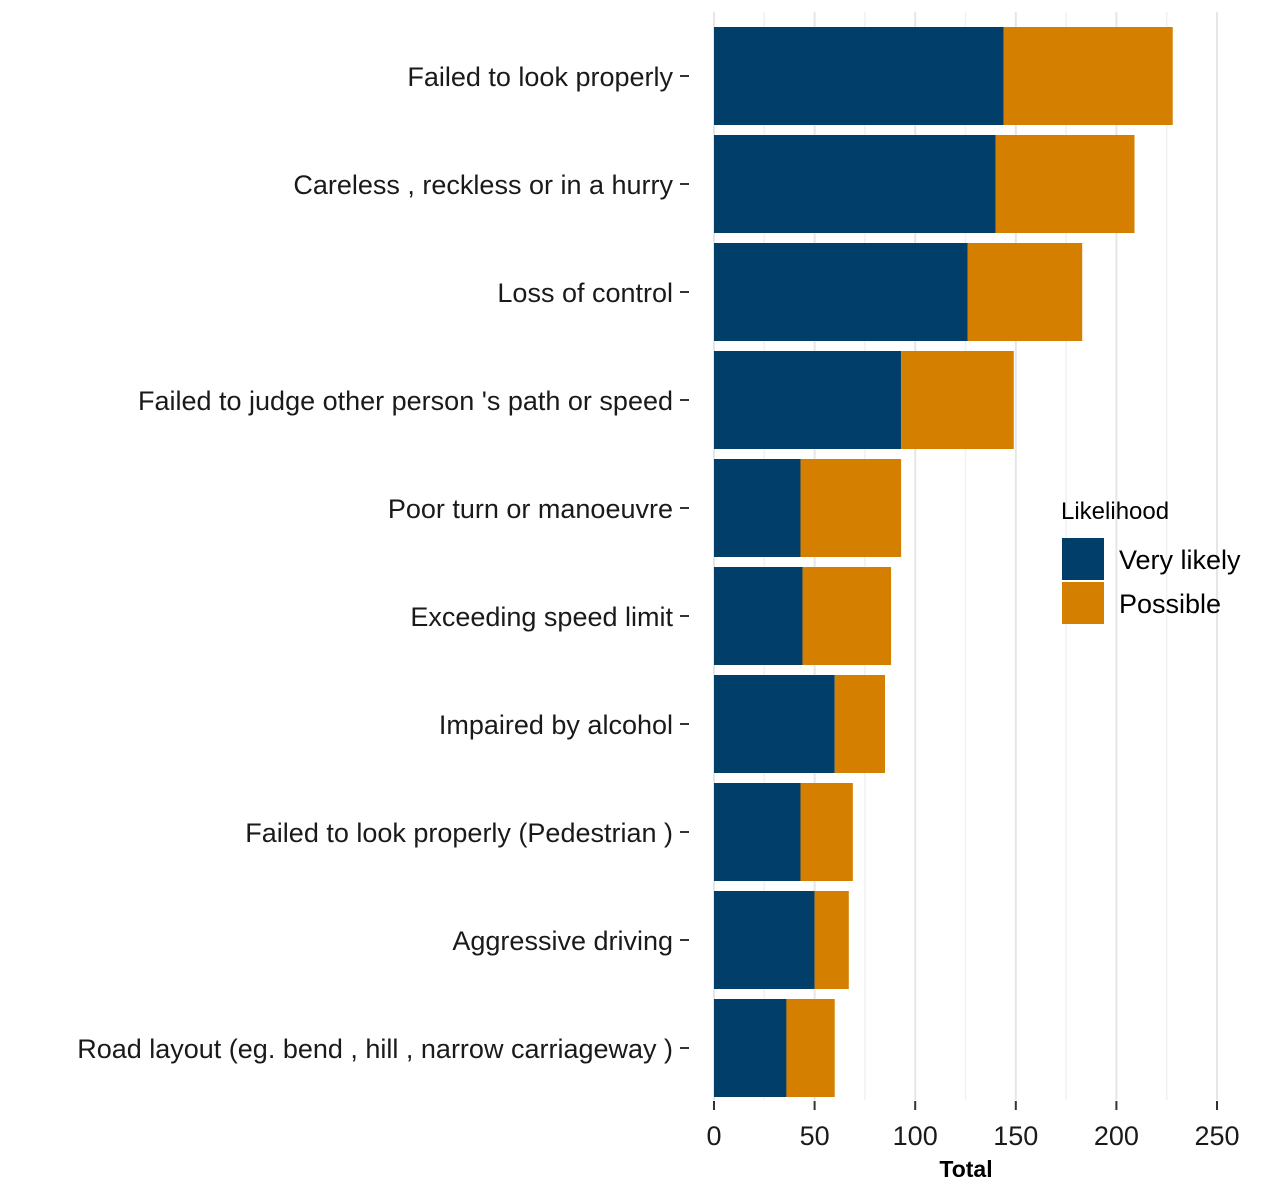 Image resolution: width=1263 pixels, height=1180 pixels. I want to click on x-axis: 0 50 100 150 200 250, so click(973, 1126).